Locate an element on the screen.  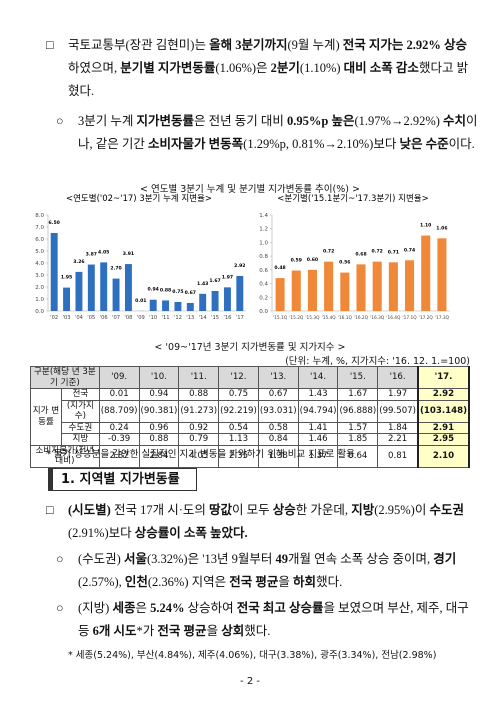
value-label: 0.48 is located at coordinates (279, 268).